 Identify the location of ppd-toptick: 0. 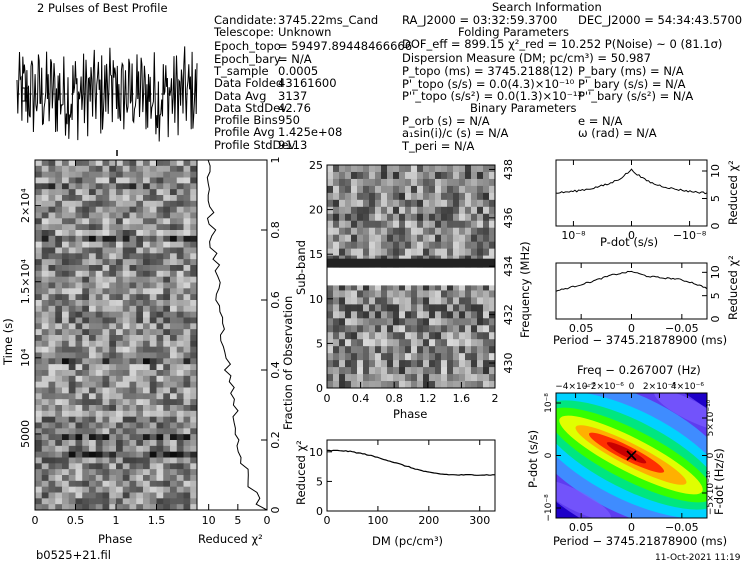
(632, 387).